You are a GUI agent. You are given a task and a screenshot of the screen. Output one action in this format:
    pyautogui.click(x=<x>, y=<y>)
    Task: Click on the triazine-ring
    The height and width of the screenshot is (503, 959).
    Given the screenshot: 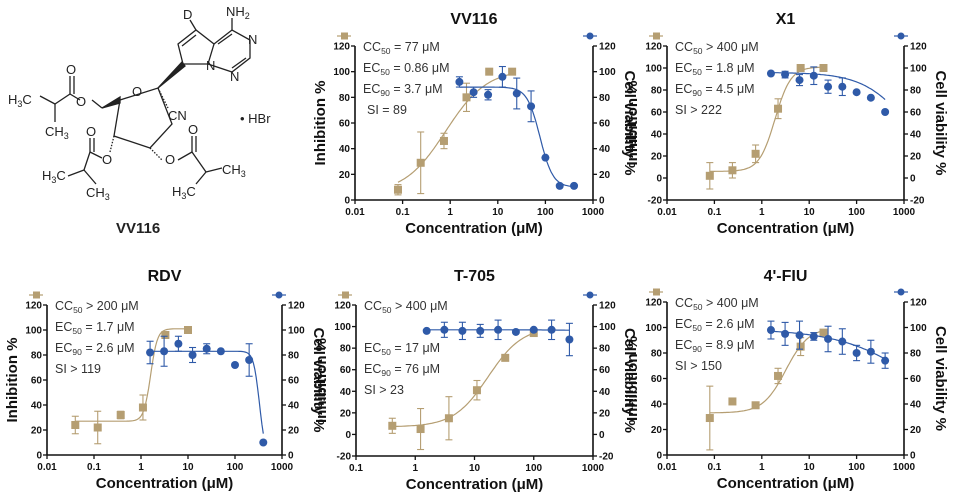 What is the action you would take?
    pyautogui.click(x=229, y=51)
    